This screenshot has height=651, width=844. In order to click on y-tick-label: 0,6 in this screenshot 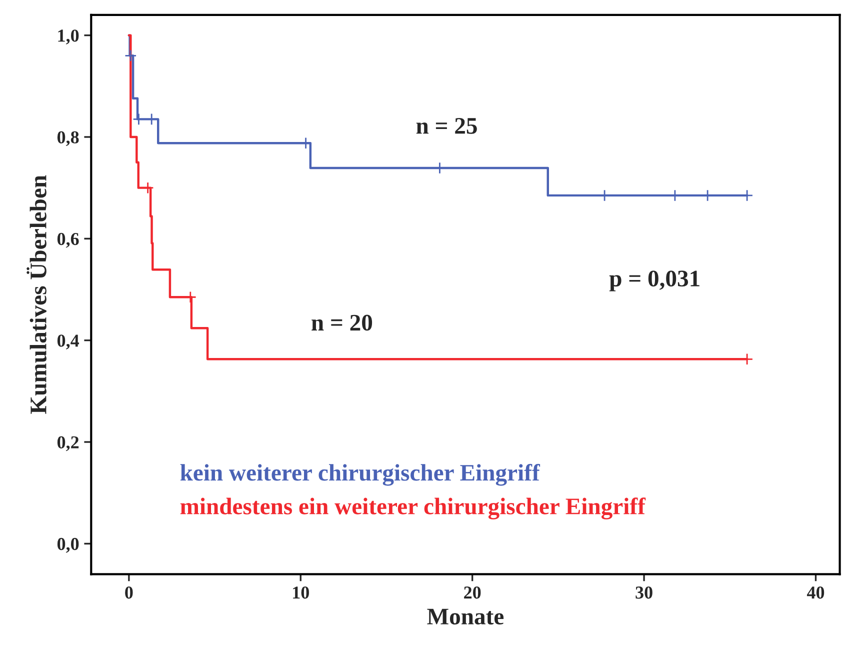, I will do `click(68, 240)`.